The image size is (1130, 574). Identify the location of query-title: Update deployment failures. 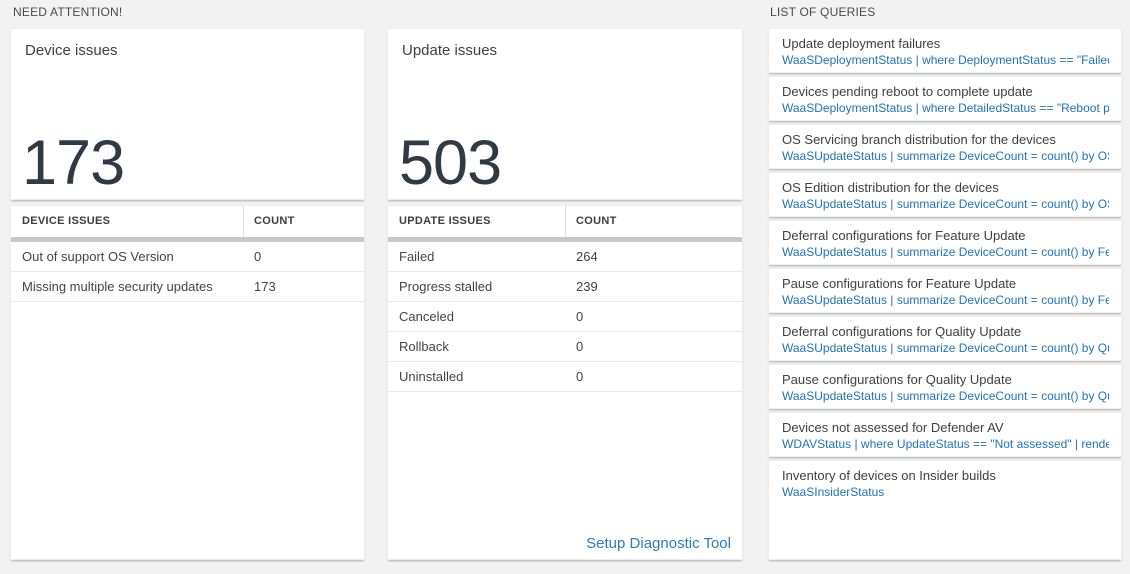
(861, 43).